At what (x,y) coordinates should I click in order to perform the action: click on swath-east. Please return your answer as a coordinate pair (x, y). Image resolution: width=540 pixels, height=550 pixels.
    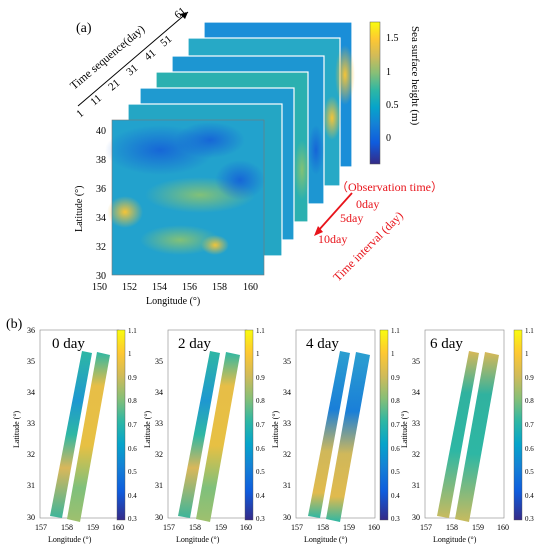
    Looking at the image, I should click on (218, 437).